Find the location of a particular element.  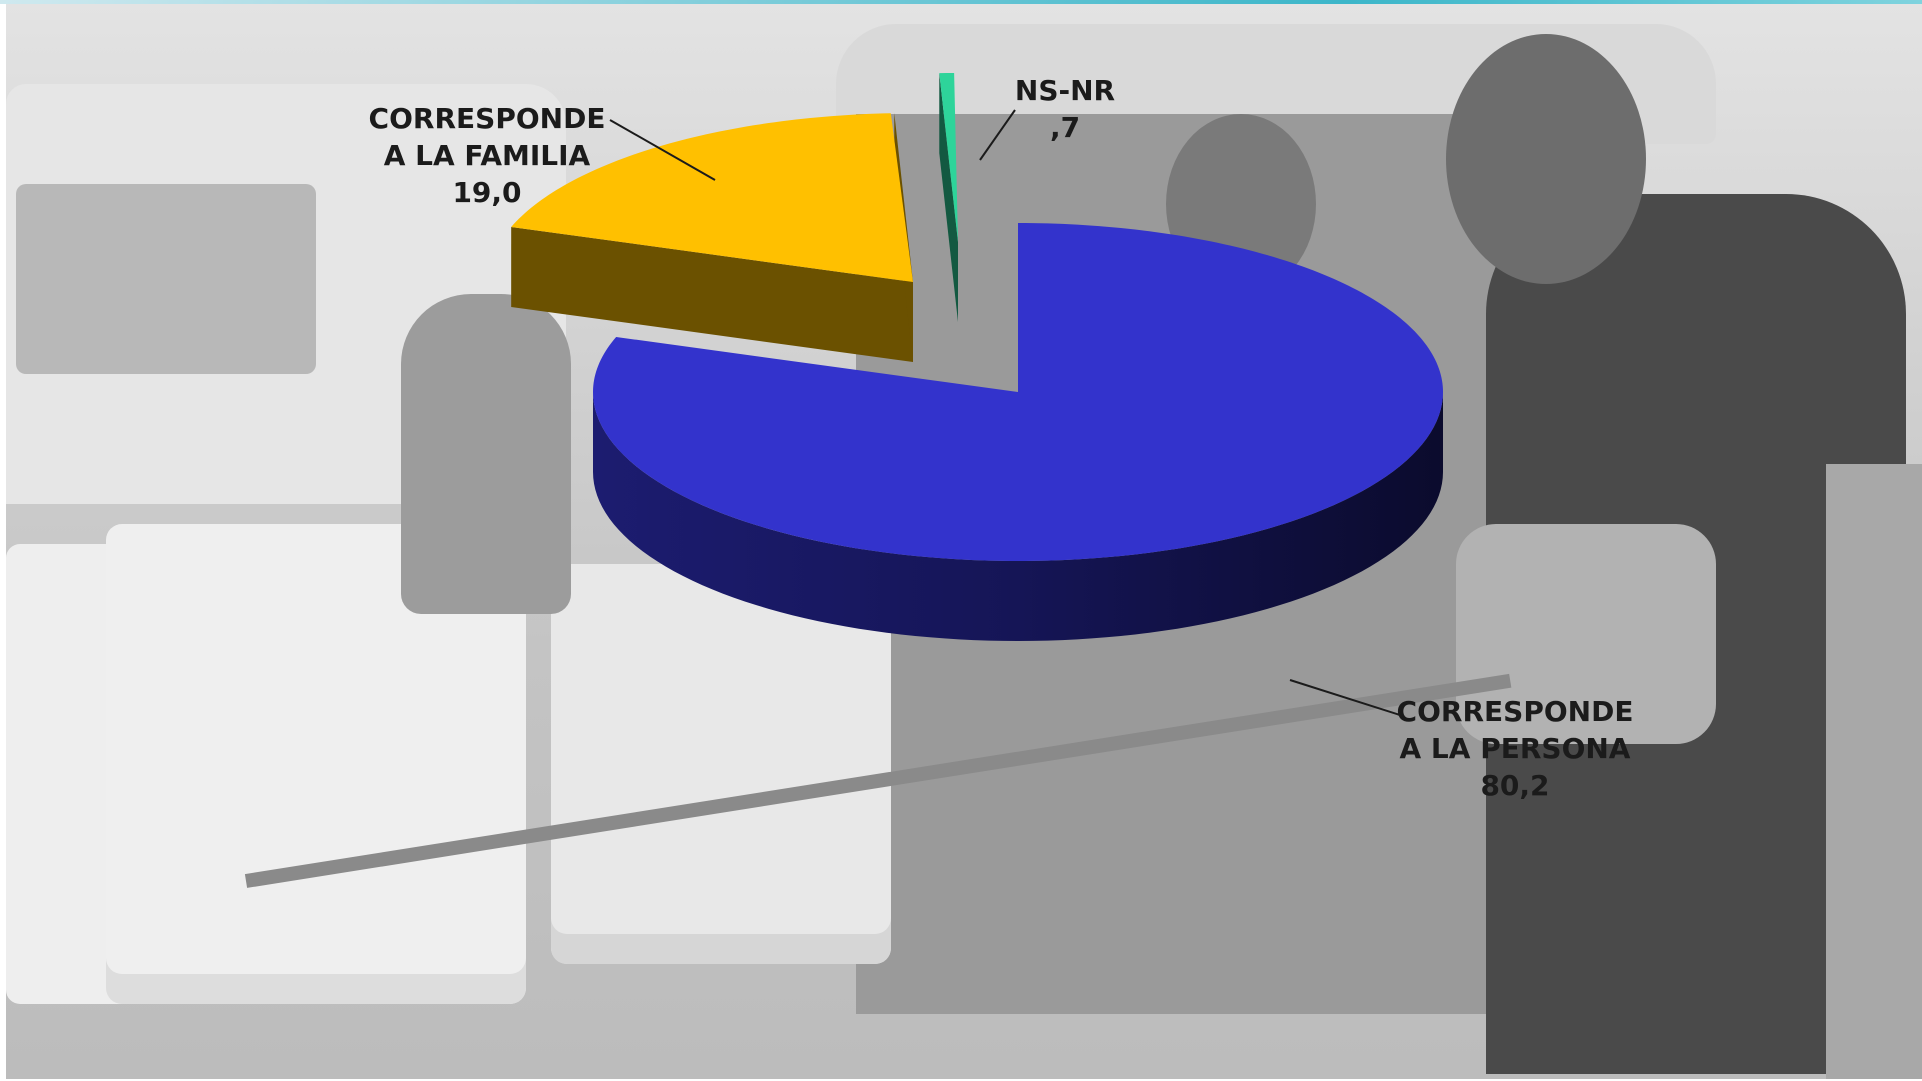

slice-label-1: CORRESPONDE A LA FAMILIA 19,0 is located at coordinates (487, 155).